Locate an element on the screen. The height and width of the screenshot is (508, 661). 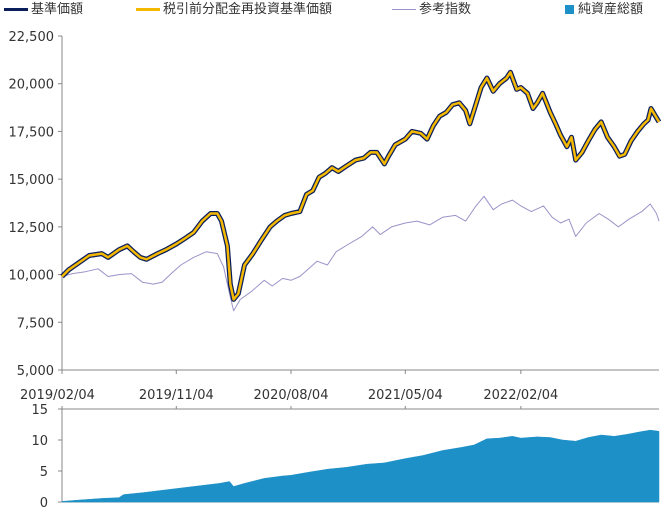
legend-label-reinvested-nav: 税引前分配金再投資基準価額 is located at coordinates (248, 9).